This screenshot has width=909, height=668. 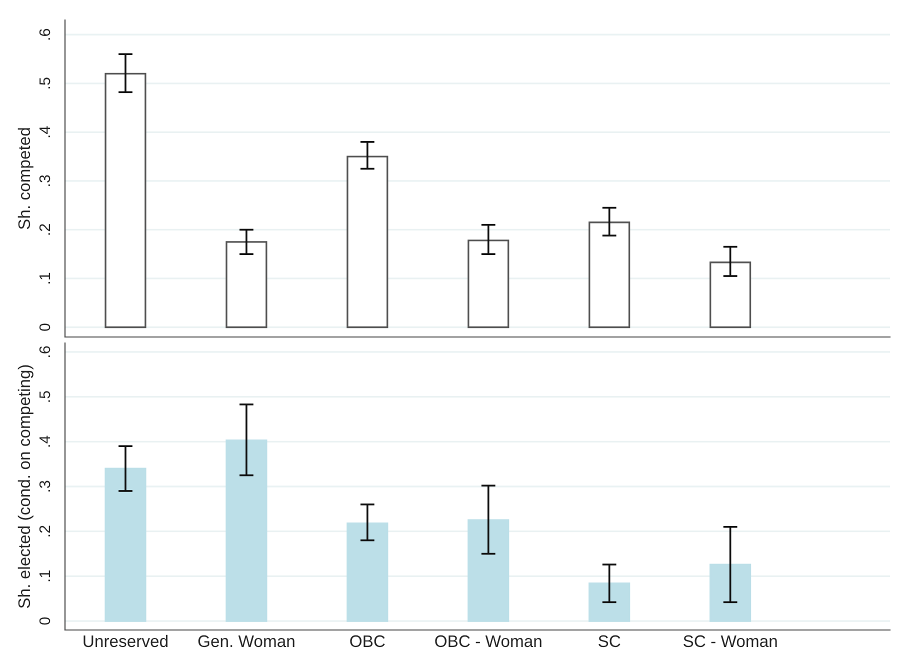 What do you see at coordinates (609, 641) in the screenshot?
I see `x-tick-label: SC` at bounding box center [609, 641].